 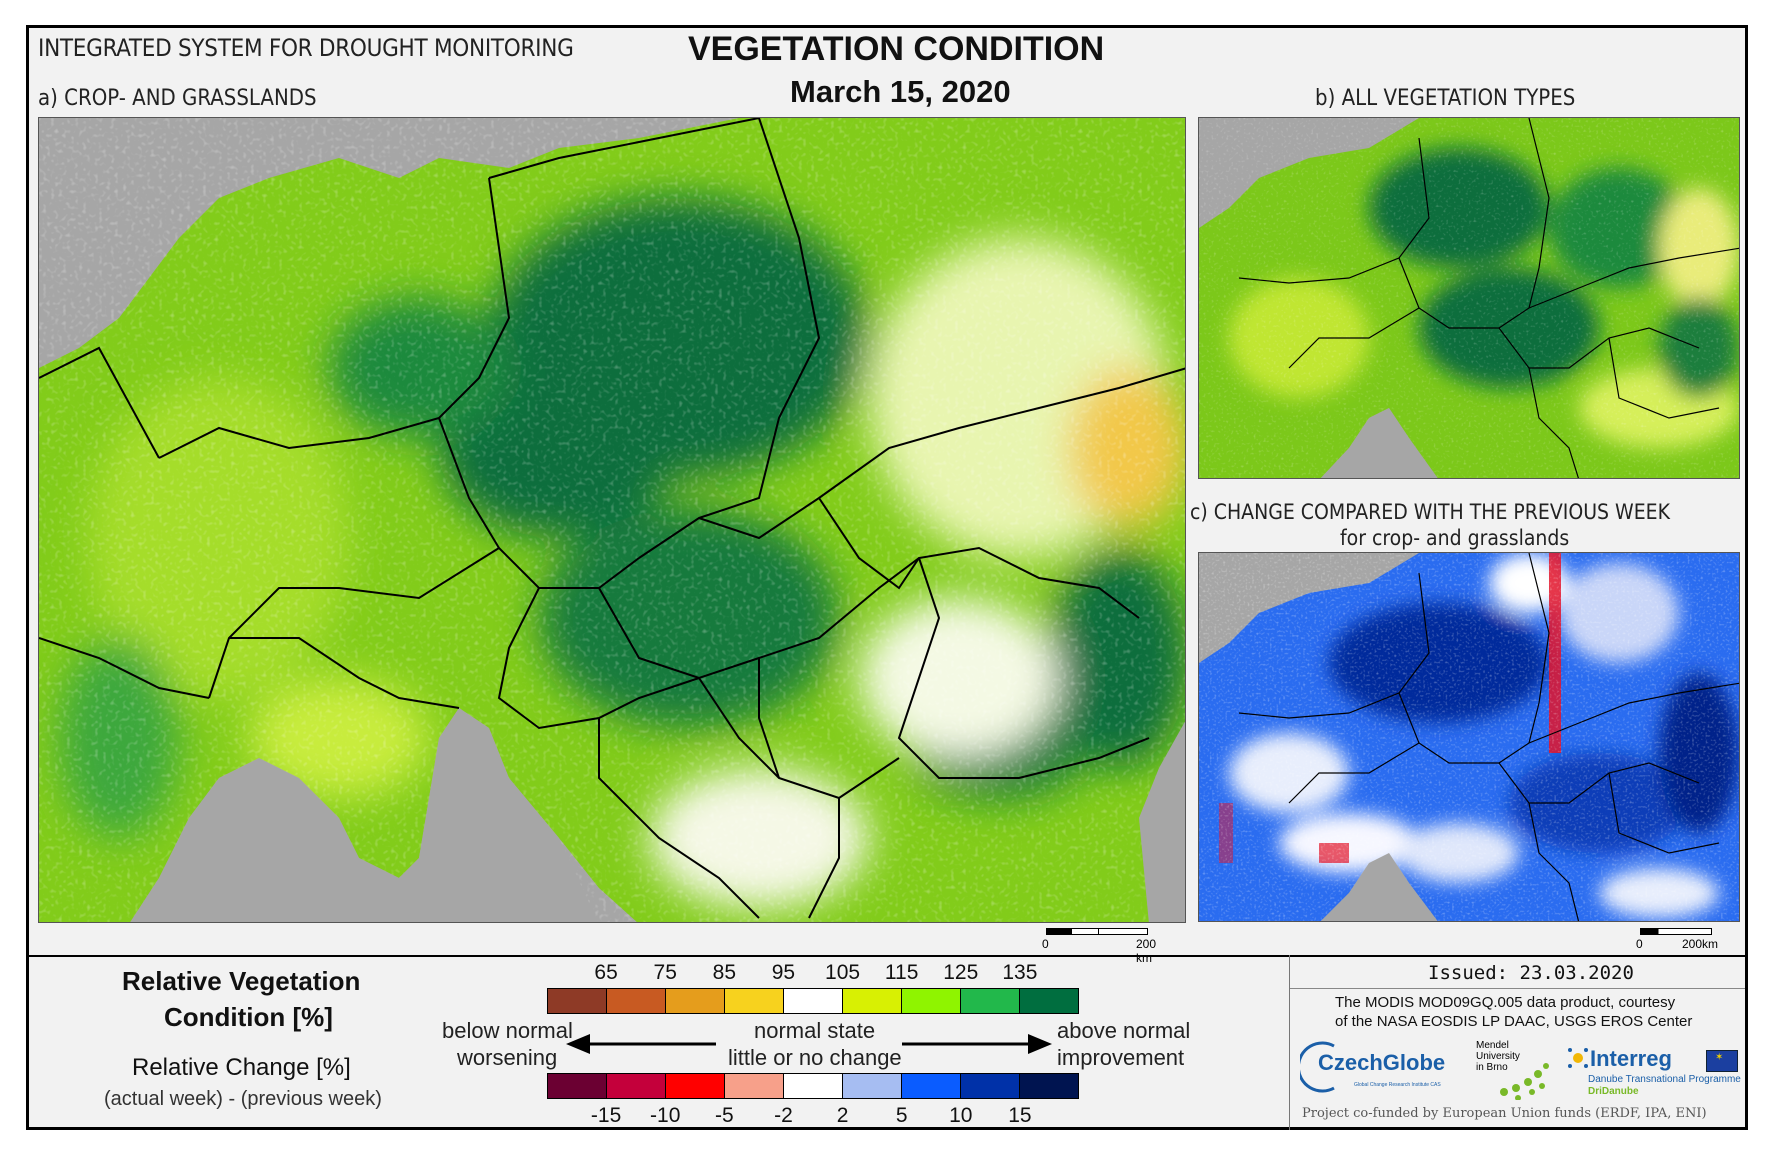 What do you see at coordinates (900, 91) in the screenshot?
I see `map-date: March 15, 2020` at bounding box center [900, 91].